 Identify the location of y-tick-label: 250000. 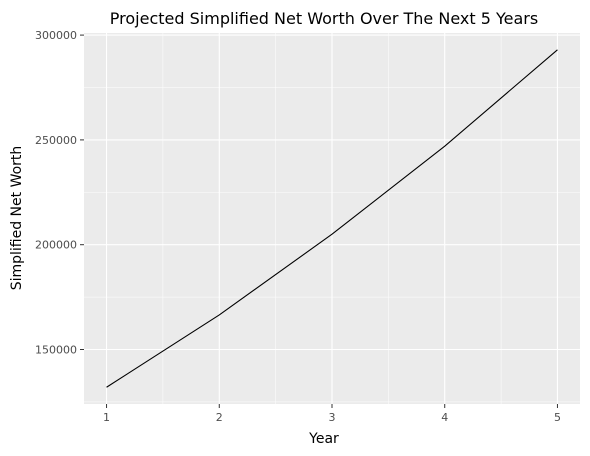
(56, 140).